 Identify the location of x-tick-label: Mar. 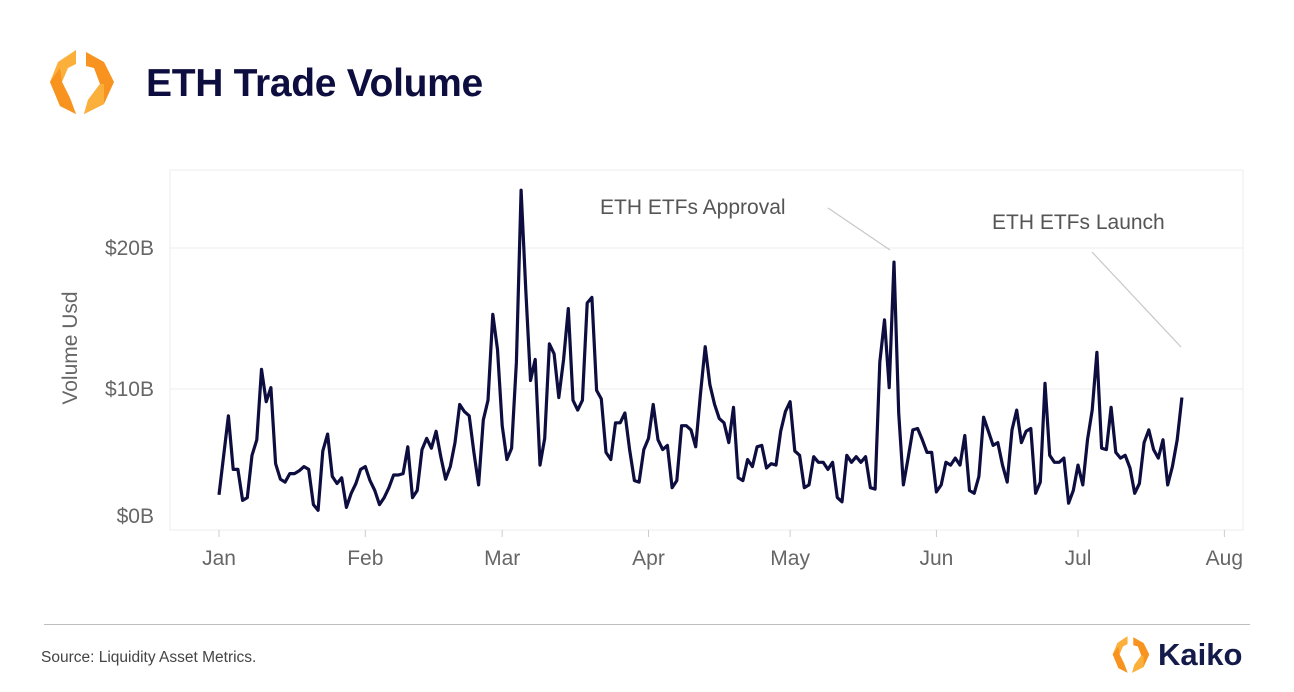
(502, 558).